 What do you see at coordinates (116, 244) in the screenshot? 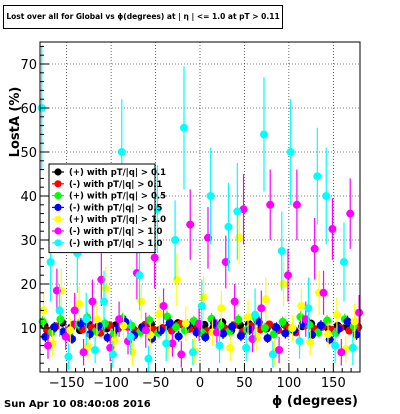
I see `legend-entry-label: (-) with pT/|q| > 1.0` at bounding box center [116, 244].